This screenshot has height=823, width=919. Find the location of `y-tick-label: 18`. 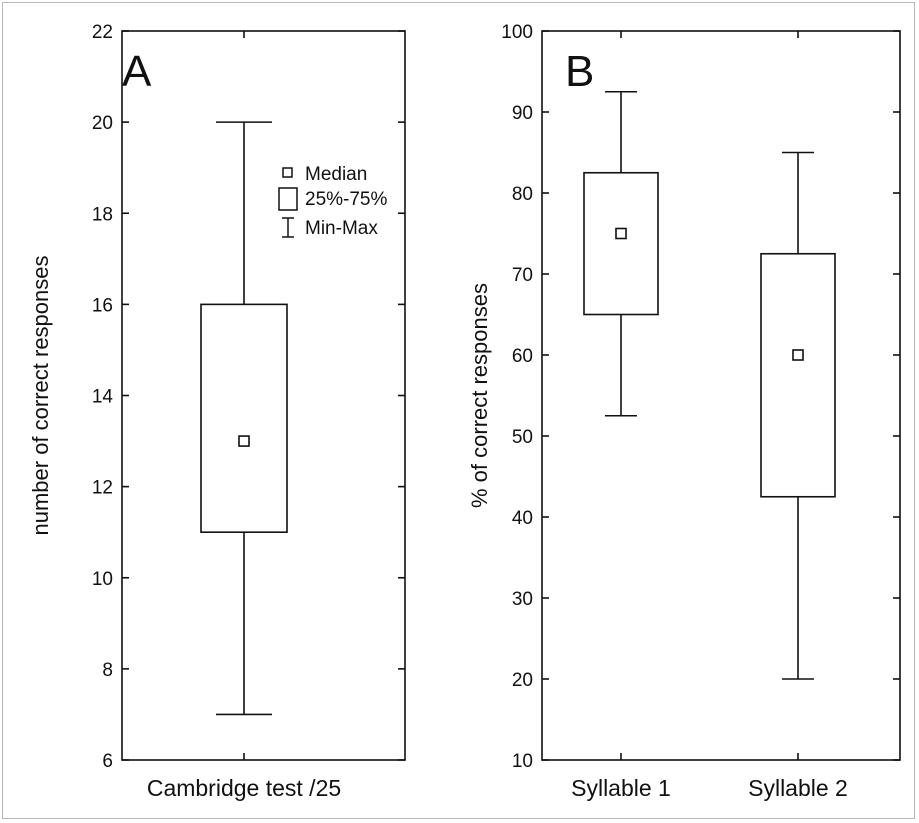

y-tick-label: 18 is located at coordinates (102, 214).